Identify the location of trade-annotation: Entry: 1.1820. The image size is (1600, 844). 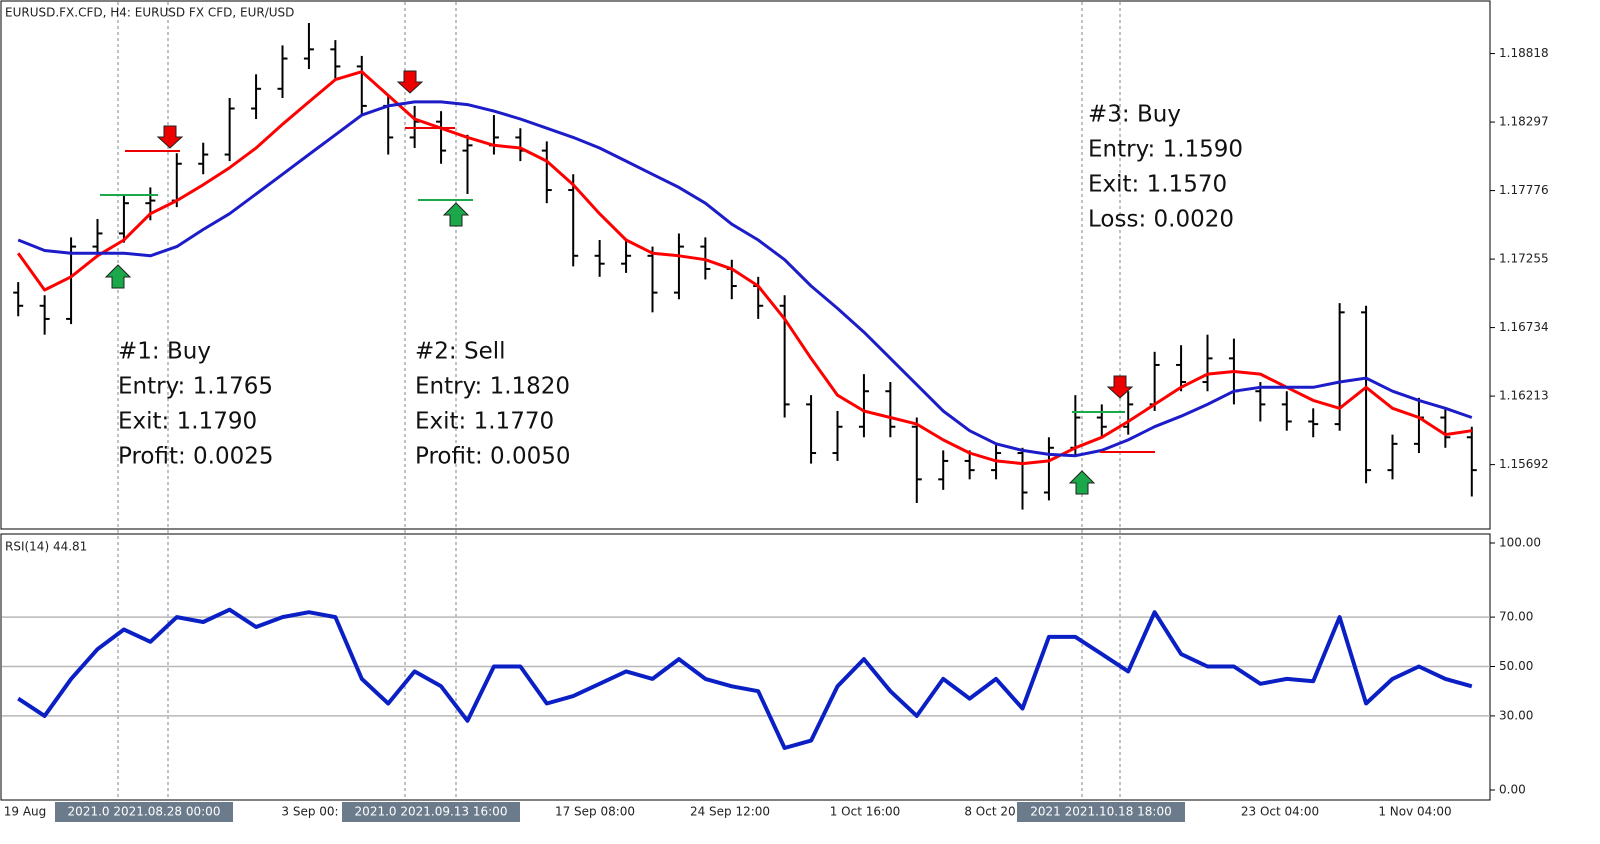
(492, 387).